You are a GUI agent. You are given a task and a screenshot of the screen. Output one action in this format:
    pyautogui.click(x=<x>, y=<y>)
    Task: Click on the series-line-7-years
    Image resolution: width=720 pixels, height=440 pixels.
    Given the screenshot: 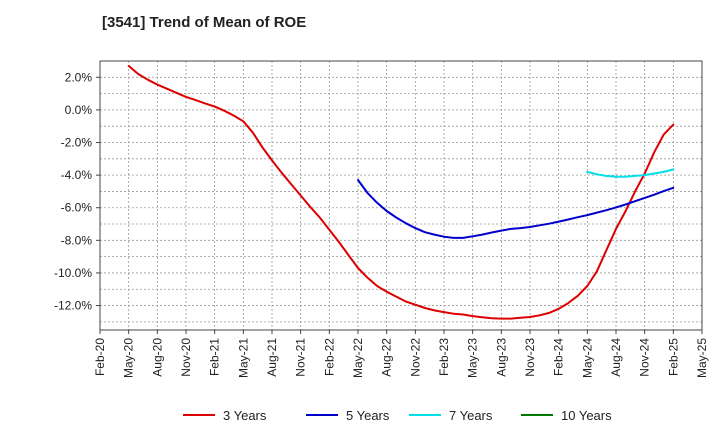 What is the action you would take?
    pyautogui.click(x=630, y=173)
    